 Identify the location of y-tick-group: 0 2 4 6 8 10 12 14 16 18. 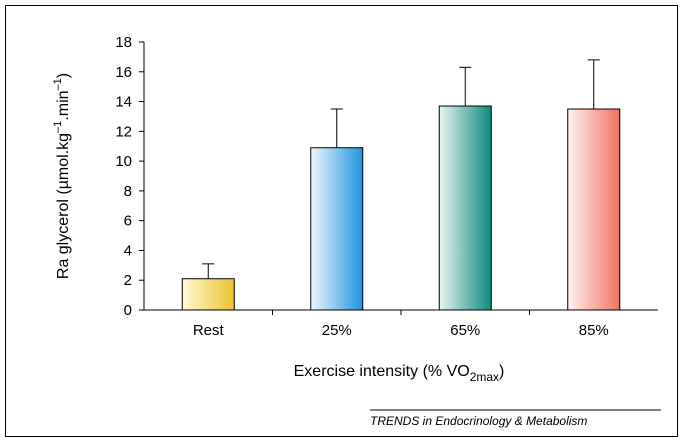
(129, 176).